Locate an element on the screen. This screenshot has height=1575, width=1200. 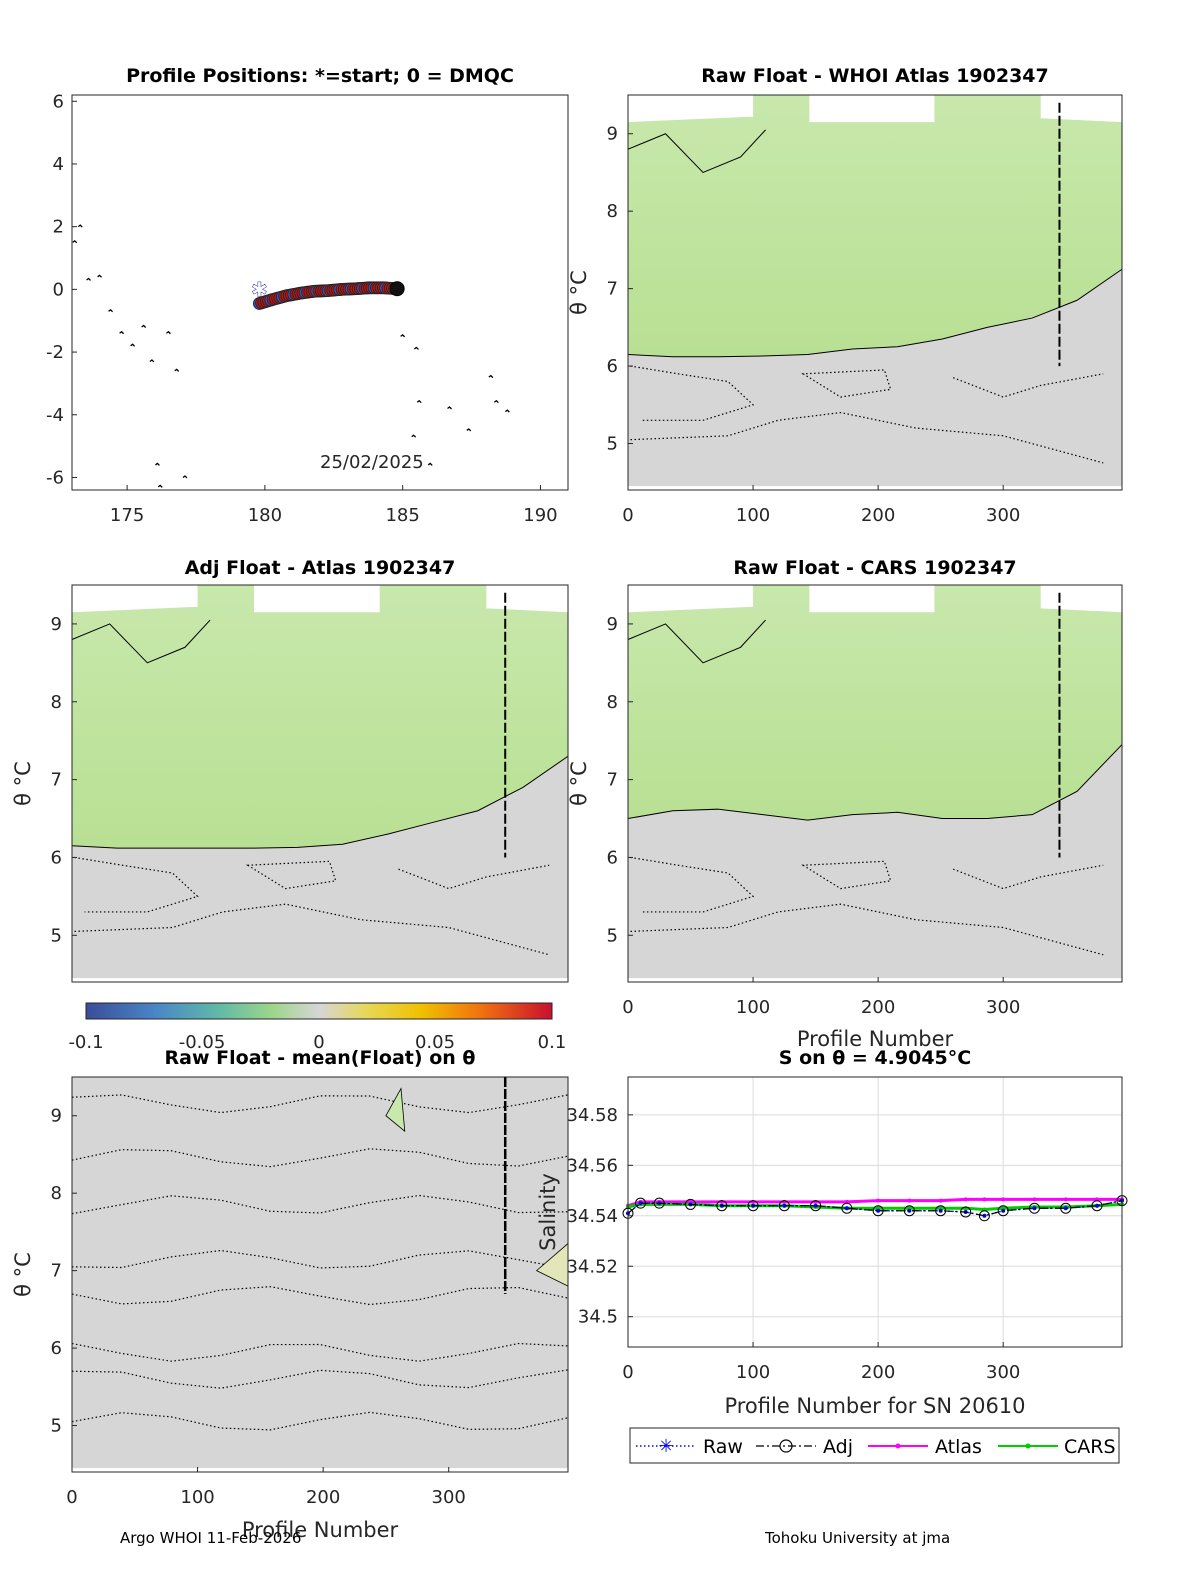
x-tick-label: 190 is located at coordinates (540, 515).